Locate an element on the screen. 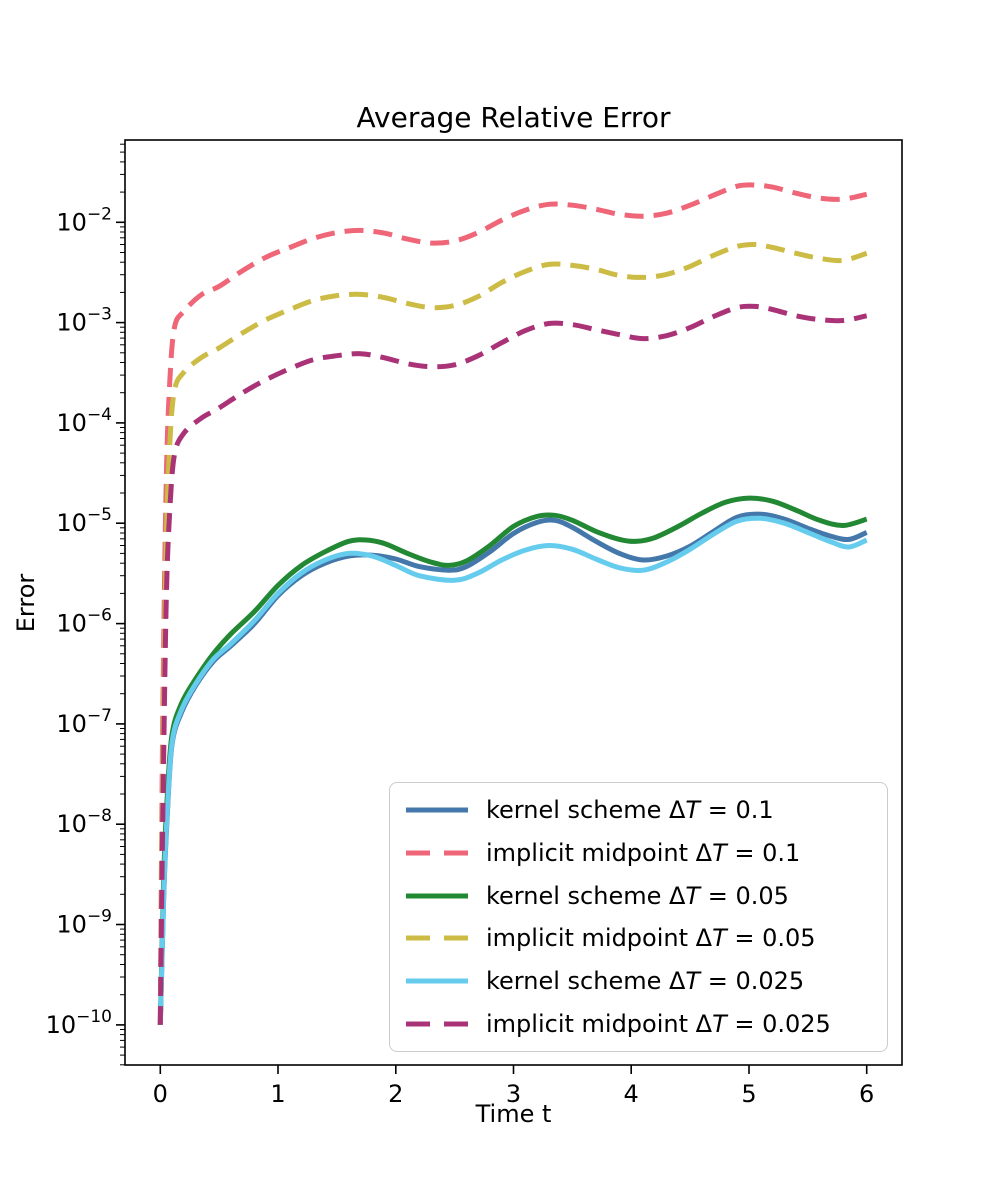 The width and height of the screenshot is (999, 1199). y-tick-label: 10⁻⁴ is located at coordinates (84, 421).